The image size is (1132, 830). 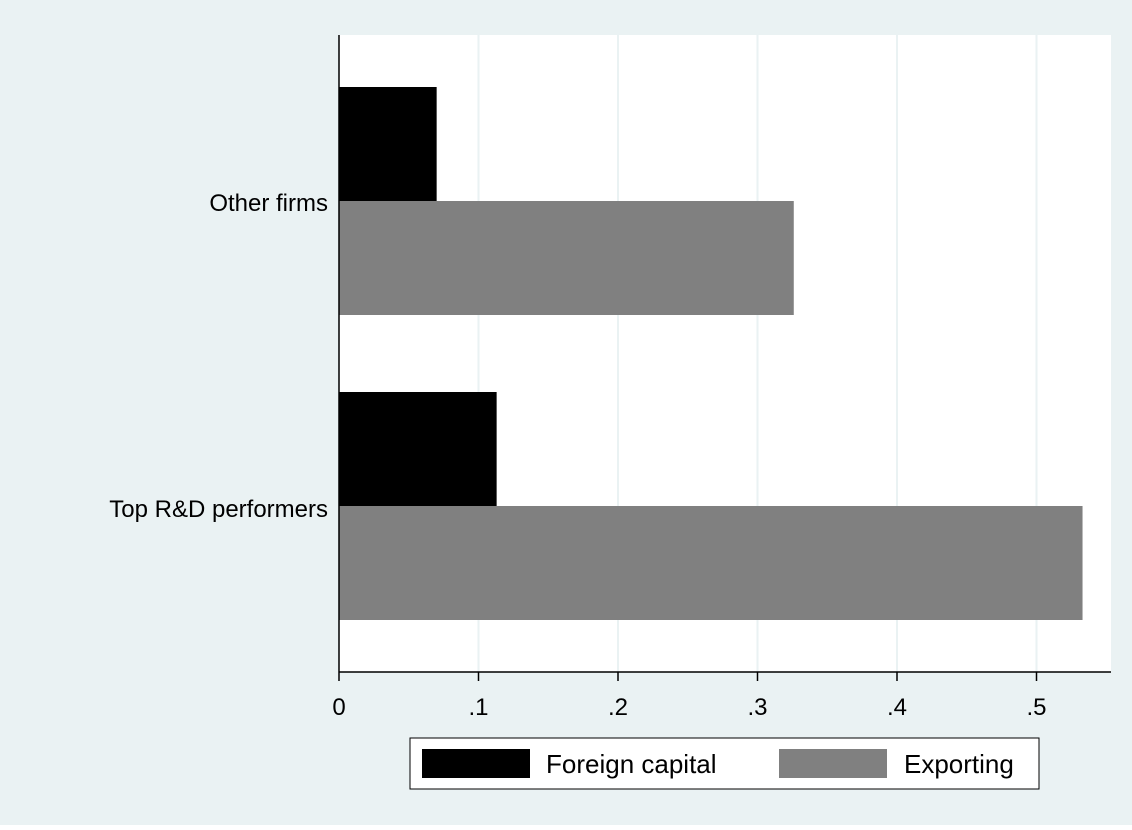 What do you see at coordinates (418, 449) in the screenshot?
I see `bar-foreign-capital-top-r-d-performers` at bounding box center [418, 449].